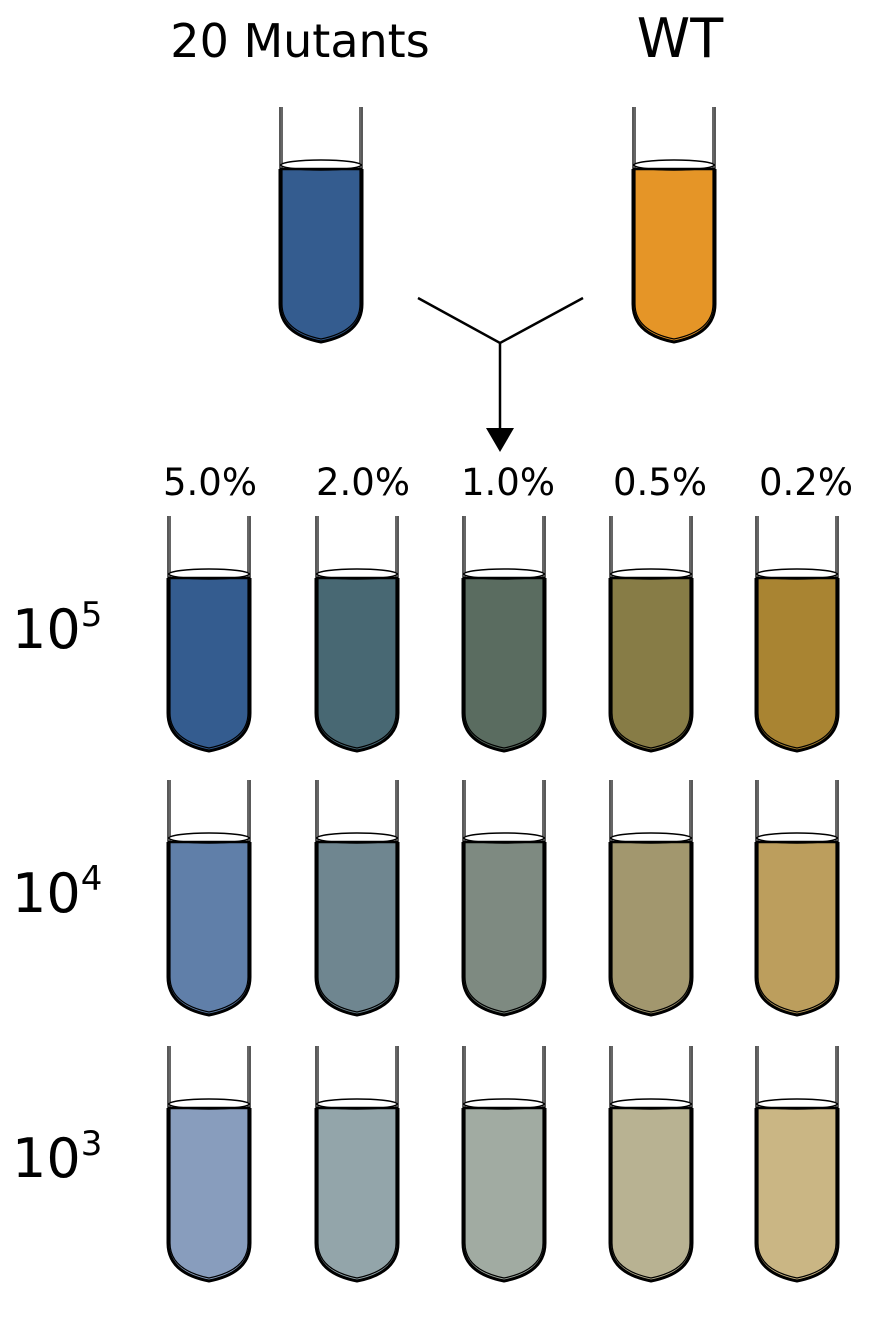 This screenshot has width=878, height=1324. I want to click on pct-label: 0.5%, so click(660, 482).